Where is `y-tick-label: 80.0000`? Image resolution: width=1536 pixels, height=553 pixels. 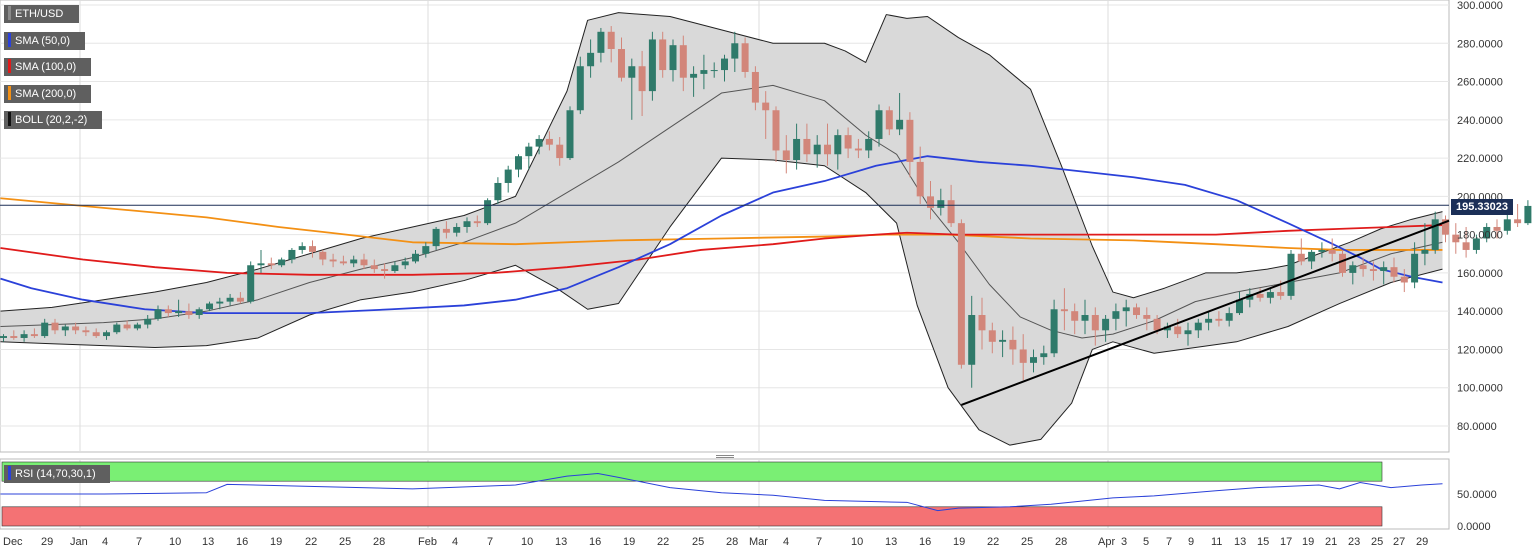 y-tick-label: 80.0000 is located at coordinates (1477, 427).